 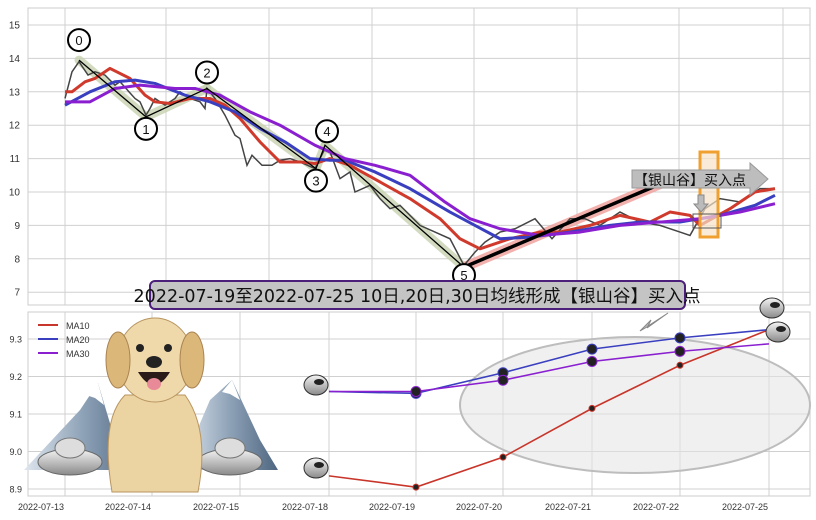 I want to click on x-tick-label: 2022-07-18, so click(x=305, y=507).